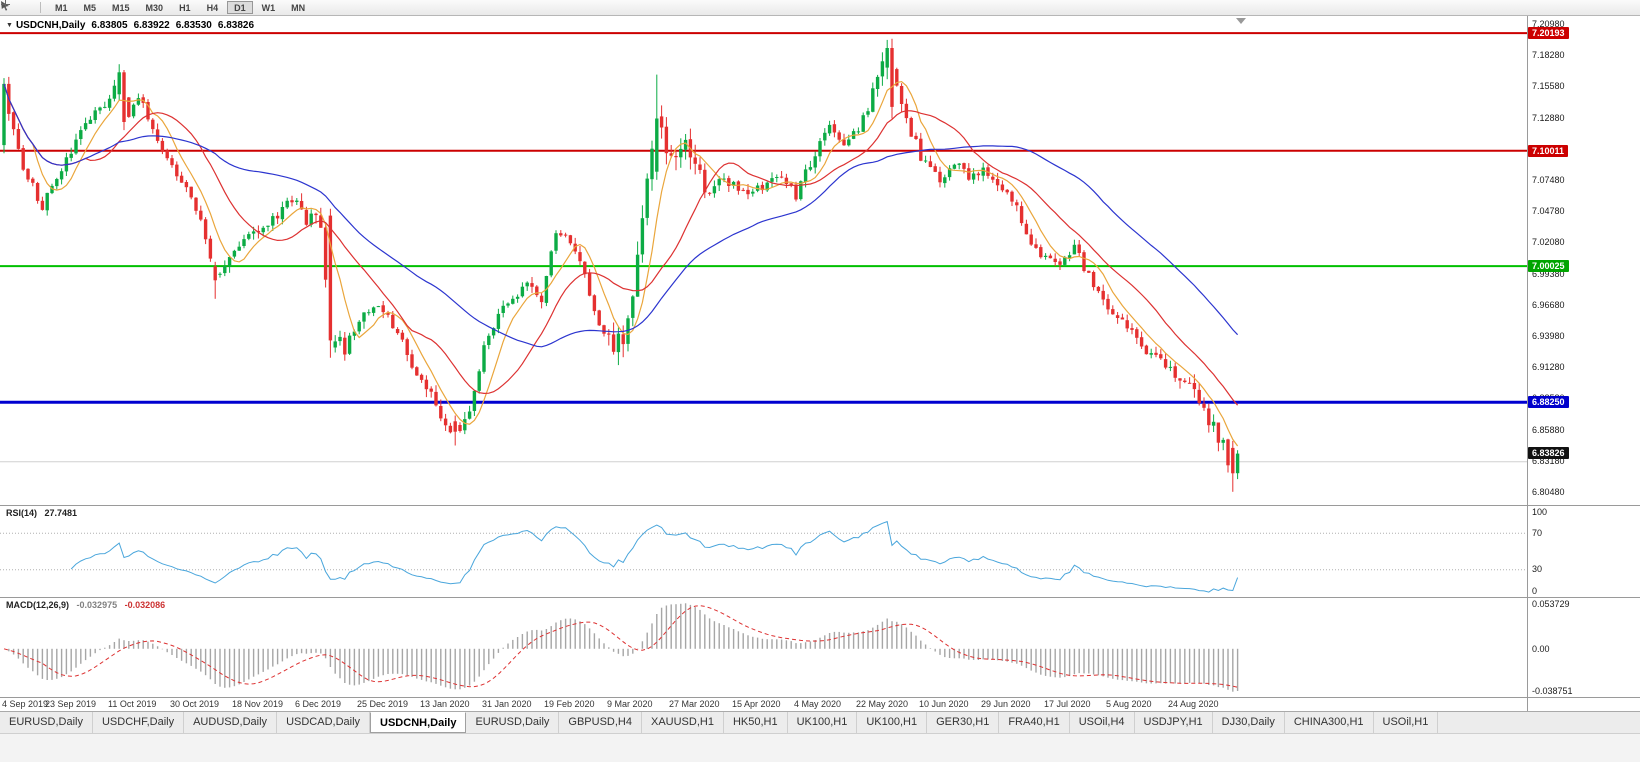 Image resolution: width=1640 pixels, height=762 pixels. What do you see at coordinates (298, 7) in the screenshot?
I see `timeframe-button-mn: MN` at bounding box center [298, 7].